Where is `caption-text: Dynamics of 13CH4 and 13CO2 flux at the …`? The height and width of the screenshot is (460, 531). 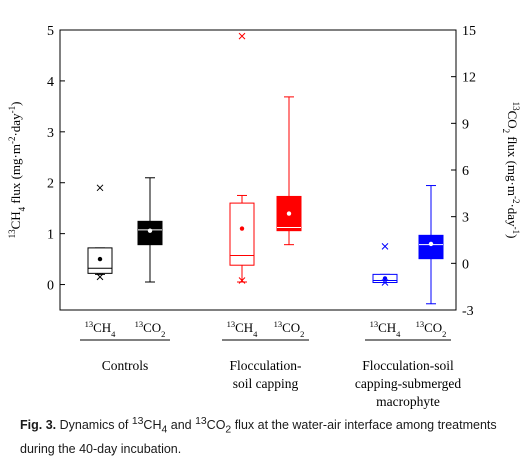
caption-text: Dynamics of 13CH4 and 13CO2 flux at the … is located at coordinates (258, 436).